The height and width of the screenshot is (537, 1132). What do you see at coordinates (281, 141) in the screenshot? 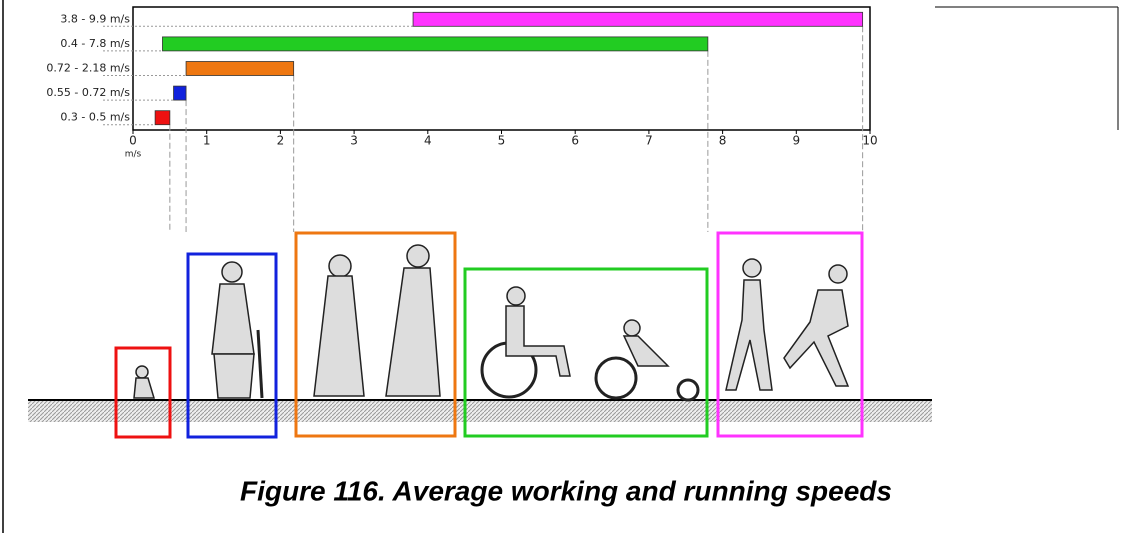
I see `x-tick-label: 2` at bounding box center [281, 141].